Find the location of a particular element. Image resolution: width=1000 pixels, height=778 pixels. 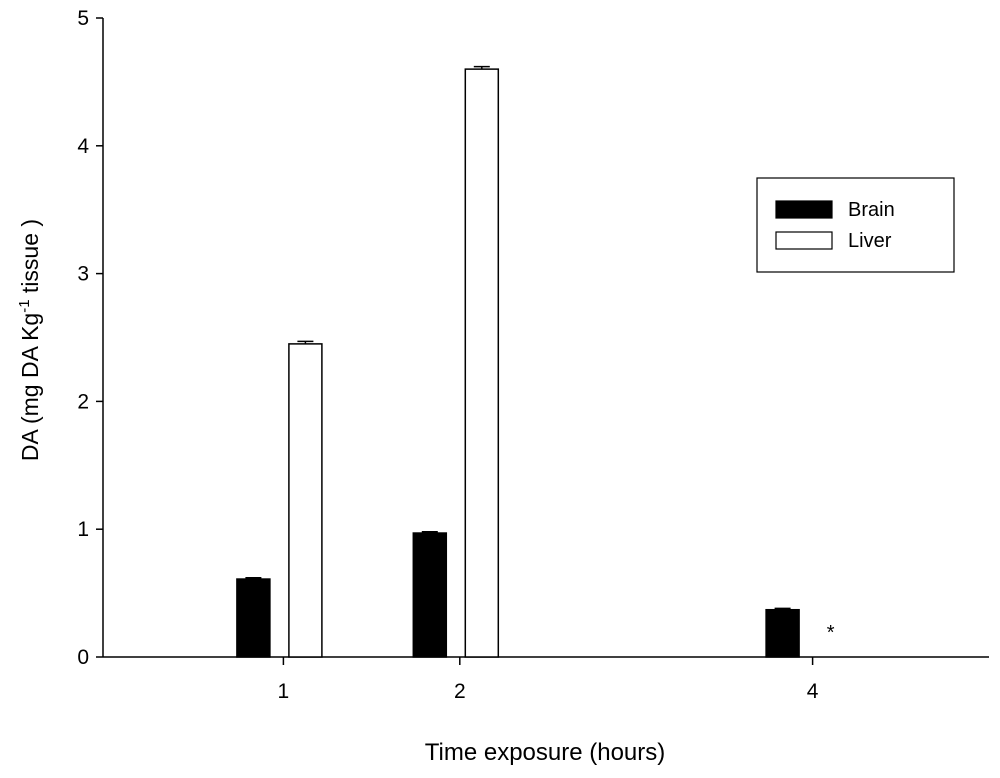

y-tick-label: 2 is located at coordinates (83, 401).